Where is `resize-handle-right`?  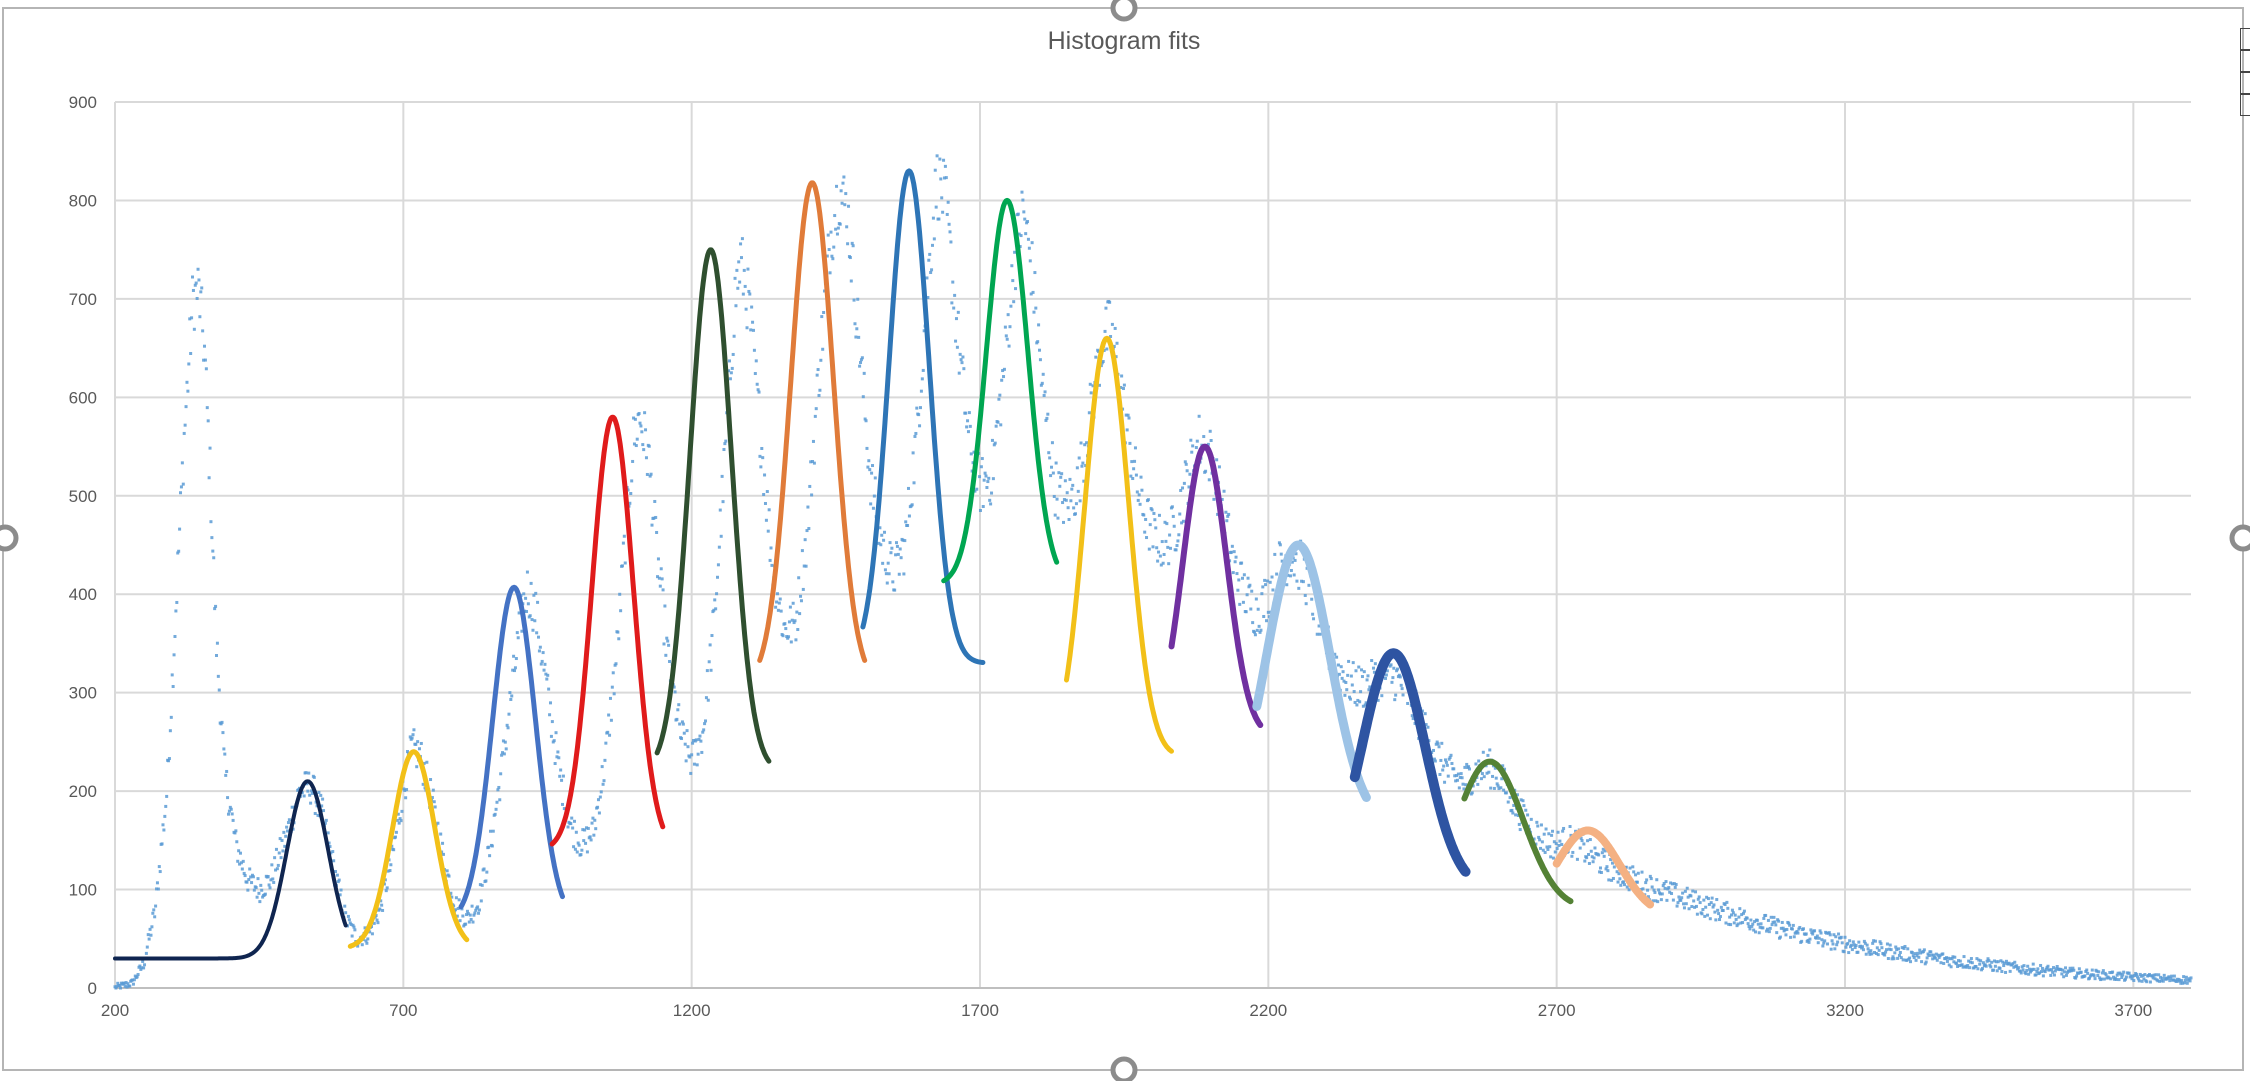 resize-handle-right is located at coordinates (2239, 538).